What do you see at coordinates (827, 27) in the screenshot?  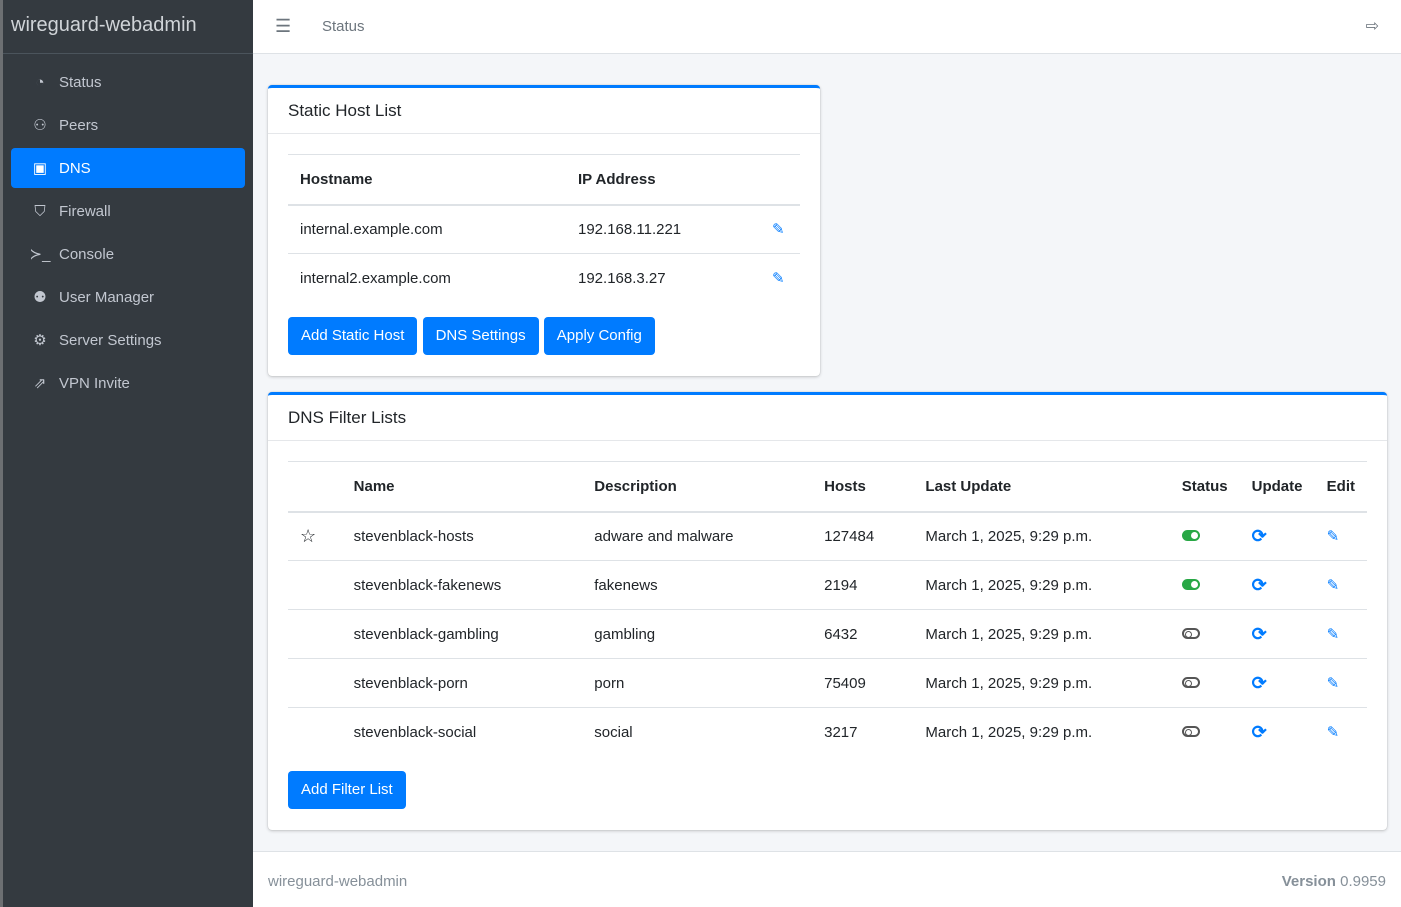 I see `topbar: ☰ Status ⇨` at bounding box center [827, 27].